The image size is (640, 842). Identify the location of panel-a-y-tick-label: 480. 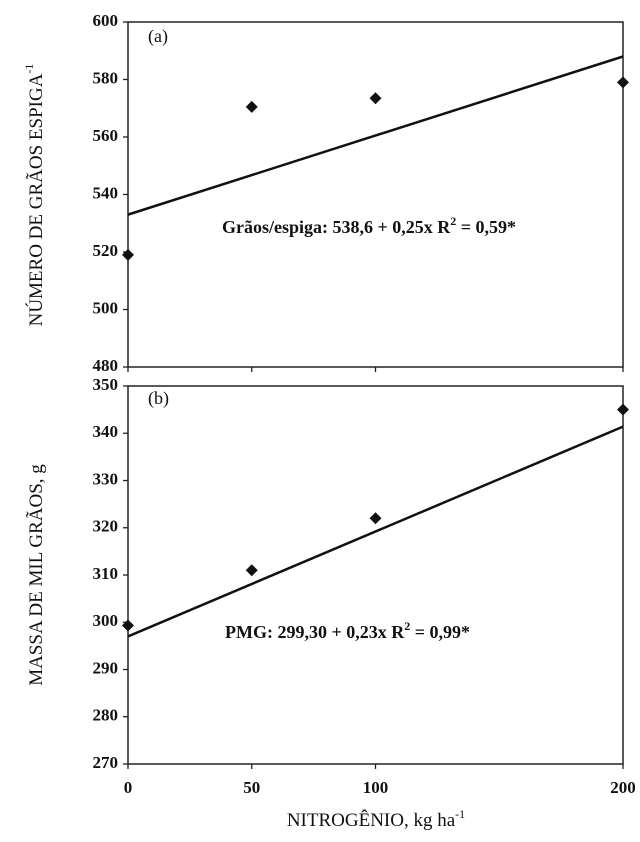
(106, 365).